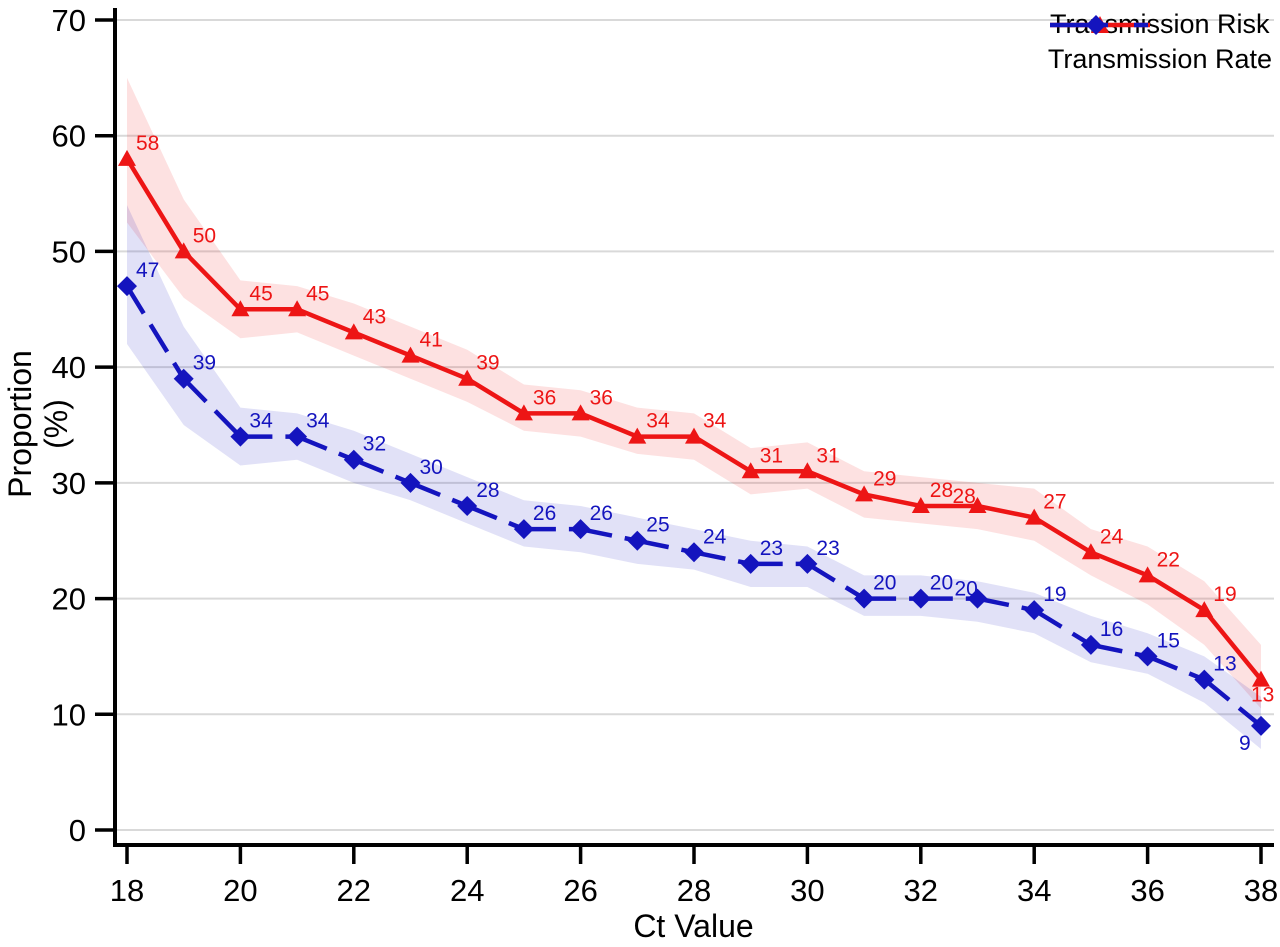  Describe the element at coordinates (38, 424) in the screenshot. I see `y-axis-title: Proportion (%)` at that location.